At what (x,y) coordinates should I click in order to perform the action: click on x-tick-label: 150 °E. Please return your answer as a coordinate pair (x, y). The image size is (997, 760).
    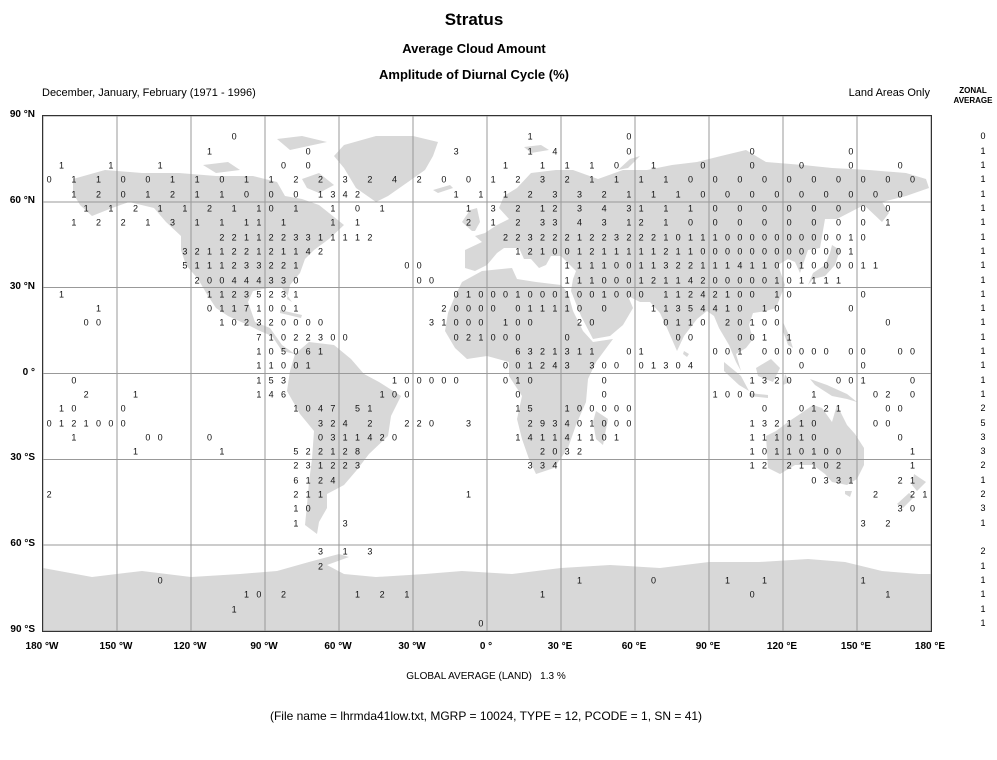
    Looking at the image, I should click on (856, 646).